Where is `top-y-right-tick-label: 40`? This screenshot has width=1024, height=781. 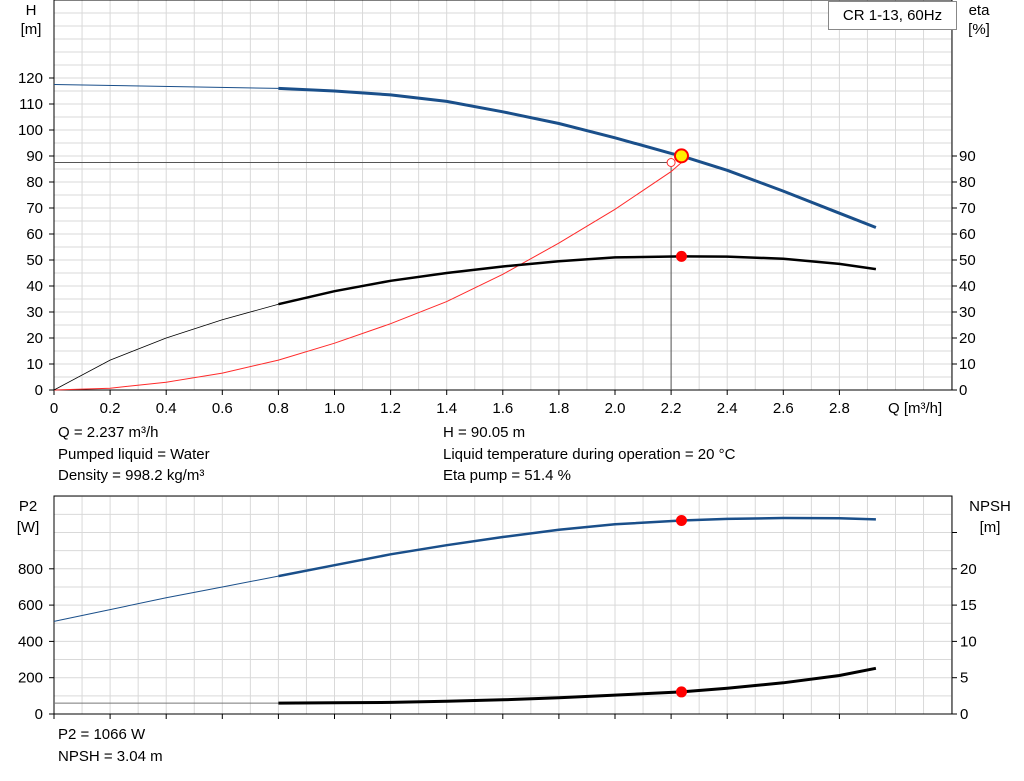
top-y-right-tick-label: 40 is located at coordinates (967, 286).